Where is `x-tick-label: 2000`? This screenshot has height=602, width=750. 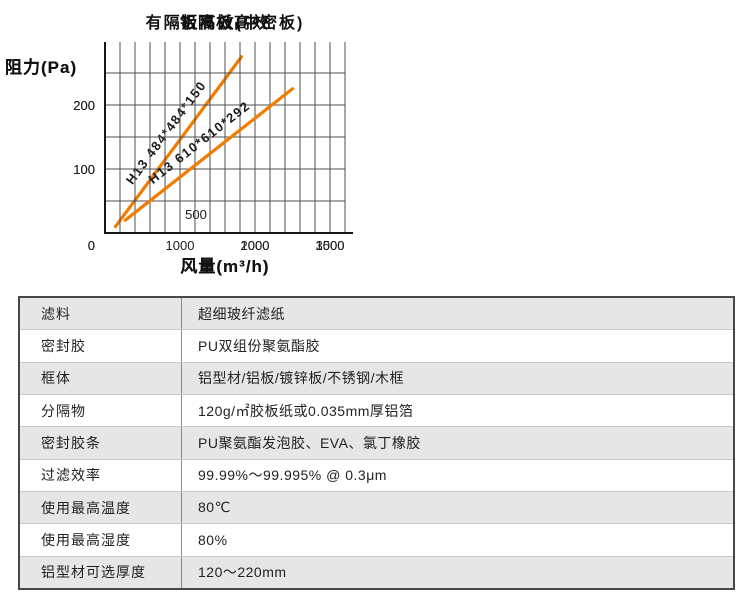
x-tick-label: 2000 is located at coordinates (255, 245).